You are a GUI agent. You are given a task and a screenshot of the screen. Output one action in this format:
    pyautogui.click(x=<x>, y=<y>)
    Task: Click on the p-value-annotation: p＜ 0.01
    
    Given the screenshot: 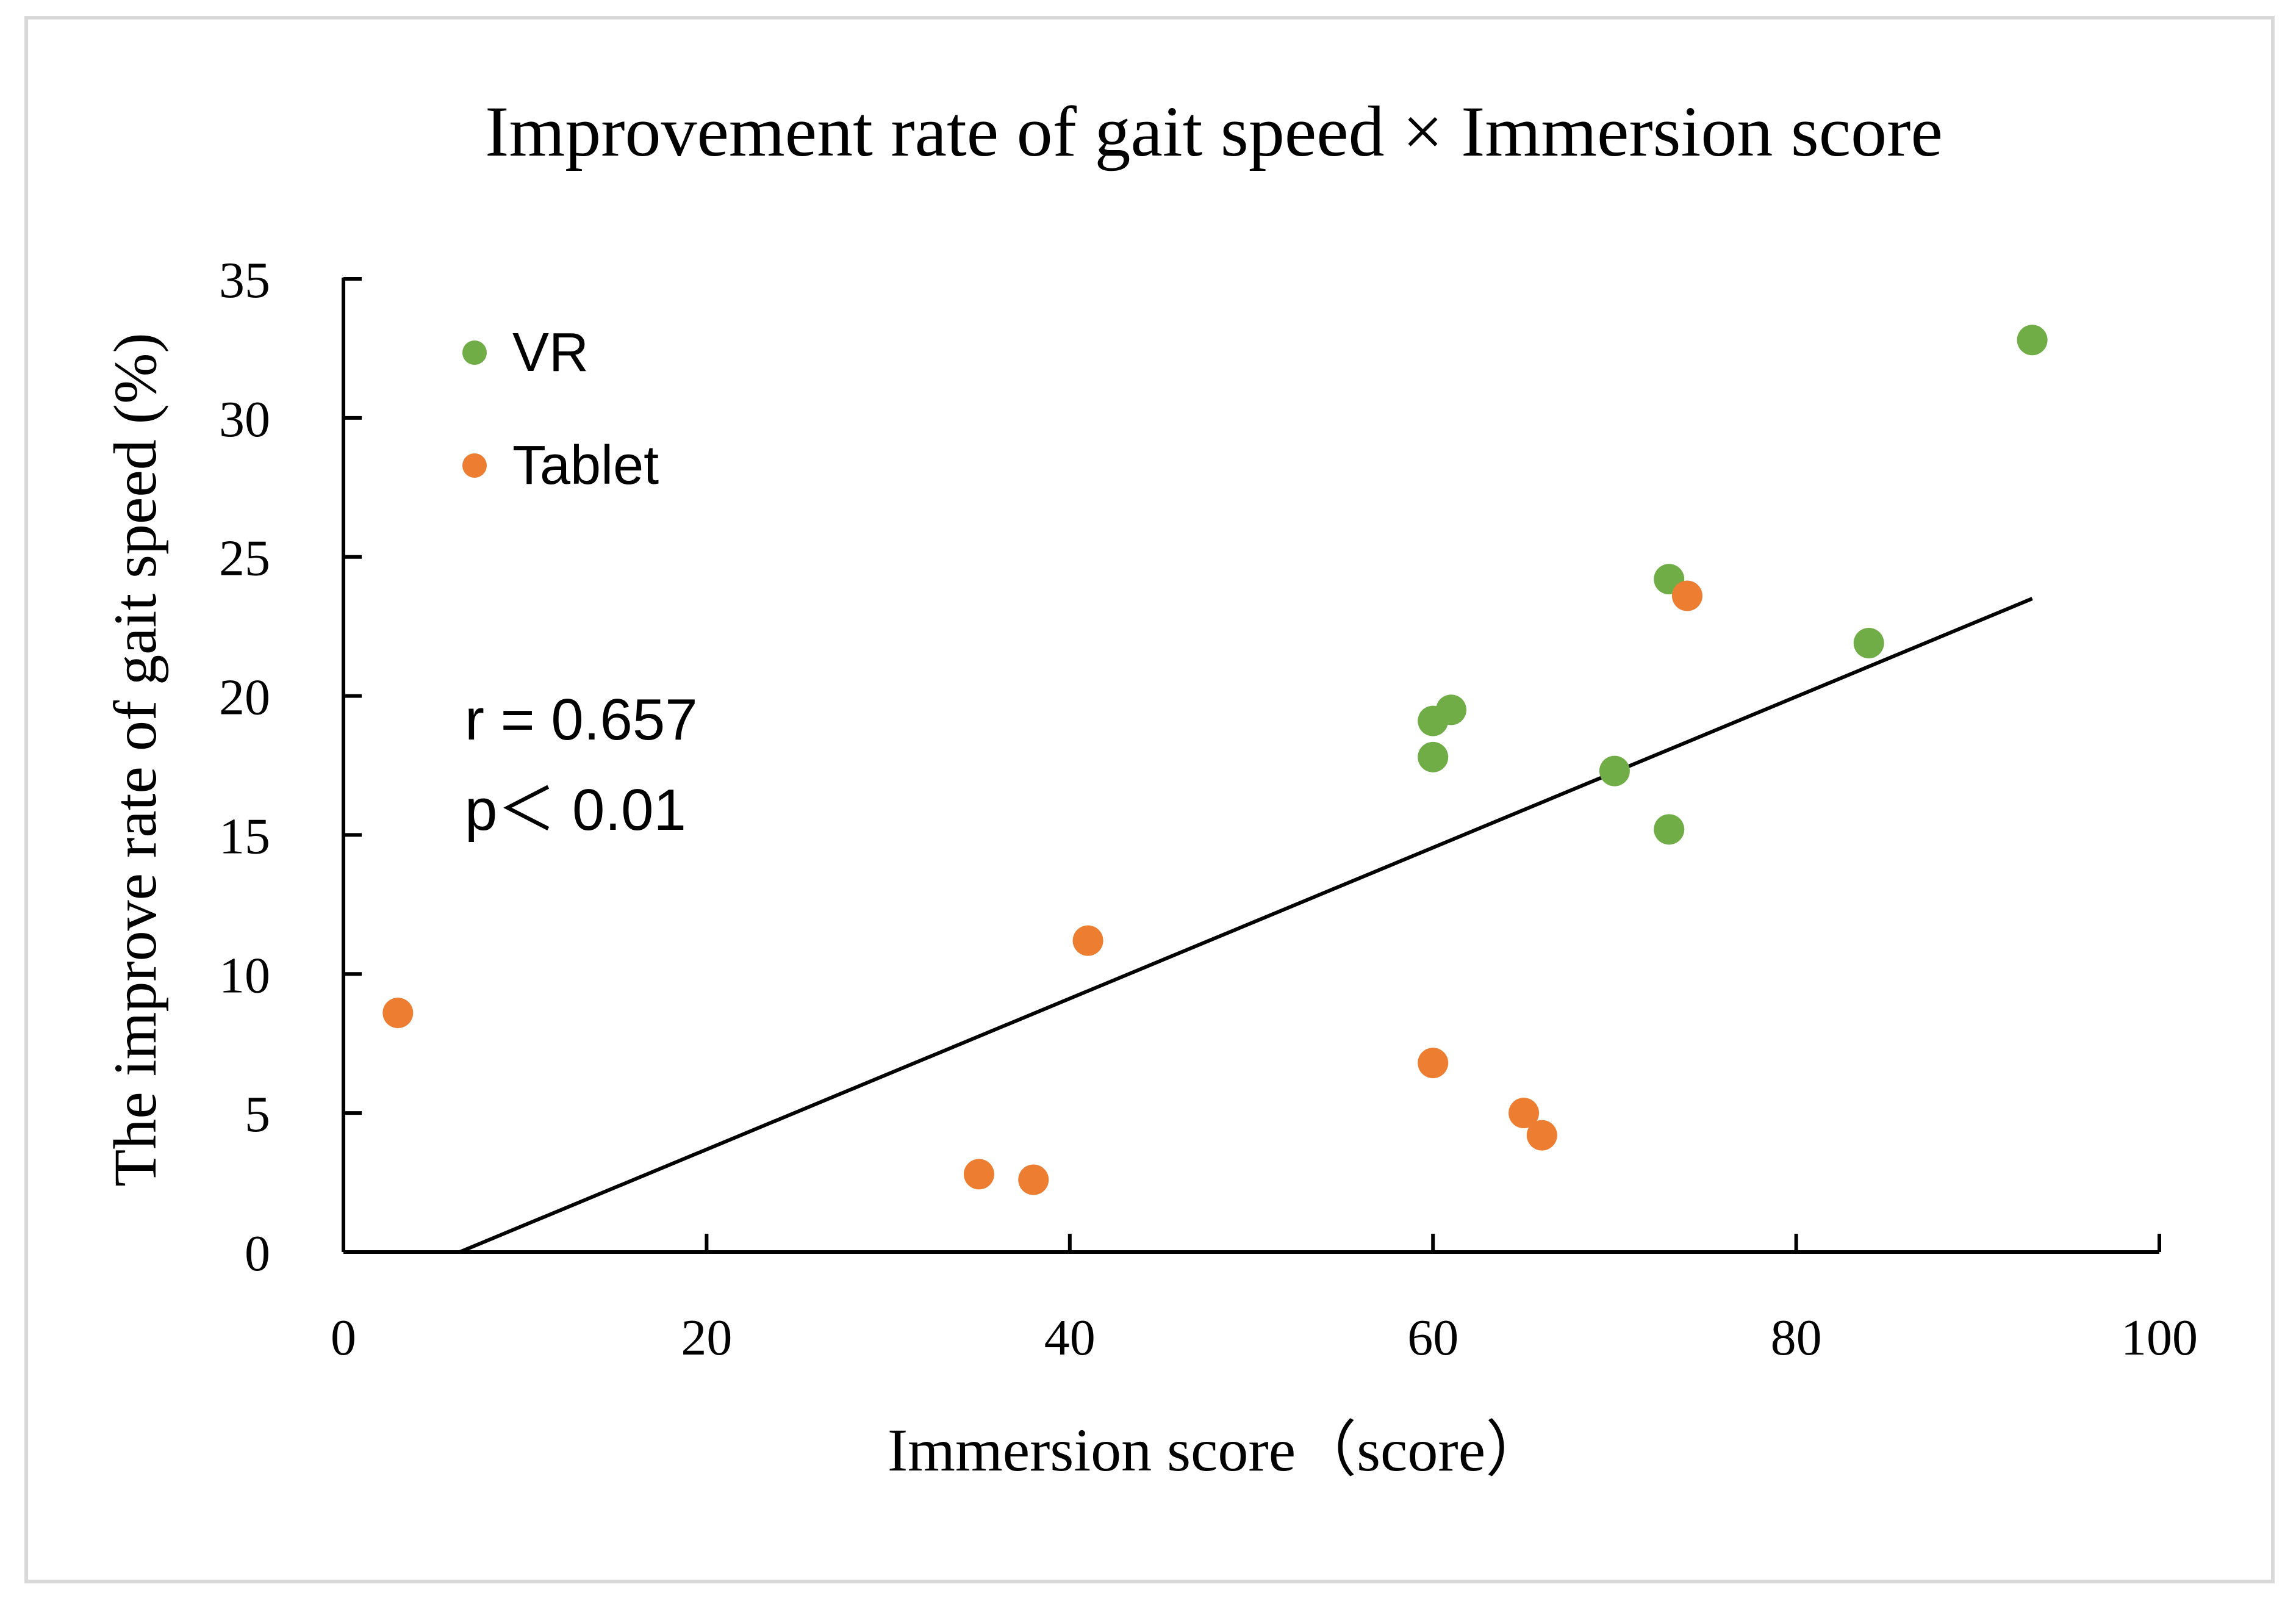 What is the action you would take?
    pyautogui.click(x=575, y=810)
    